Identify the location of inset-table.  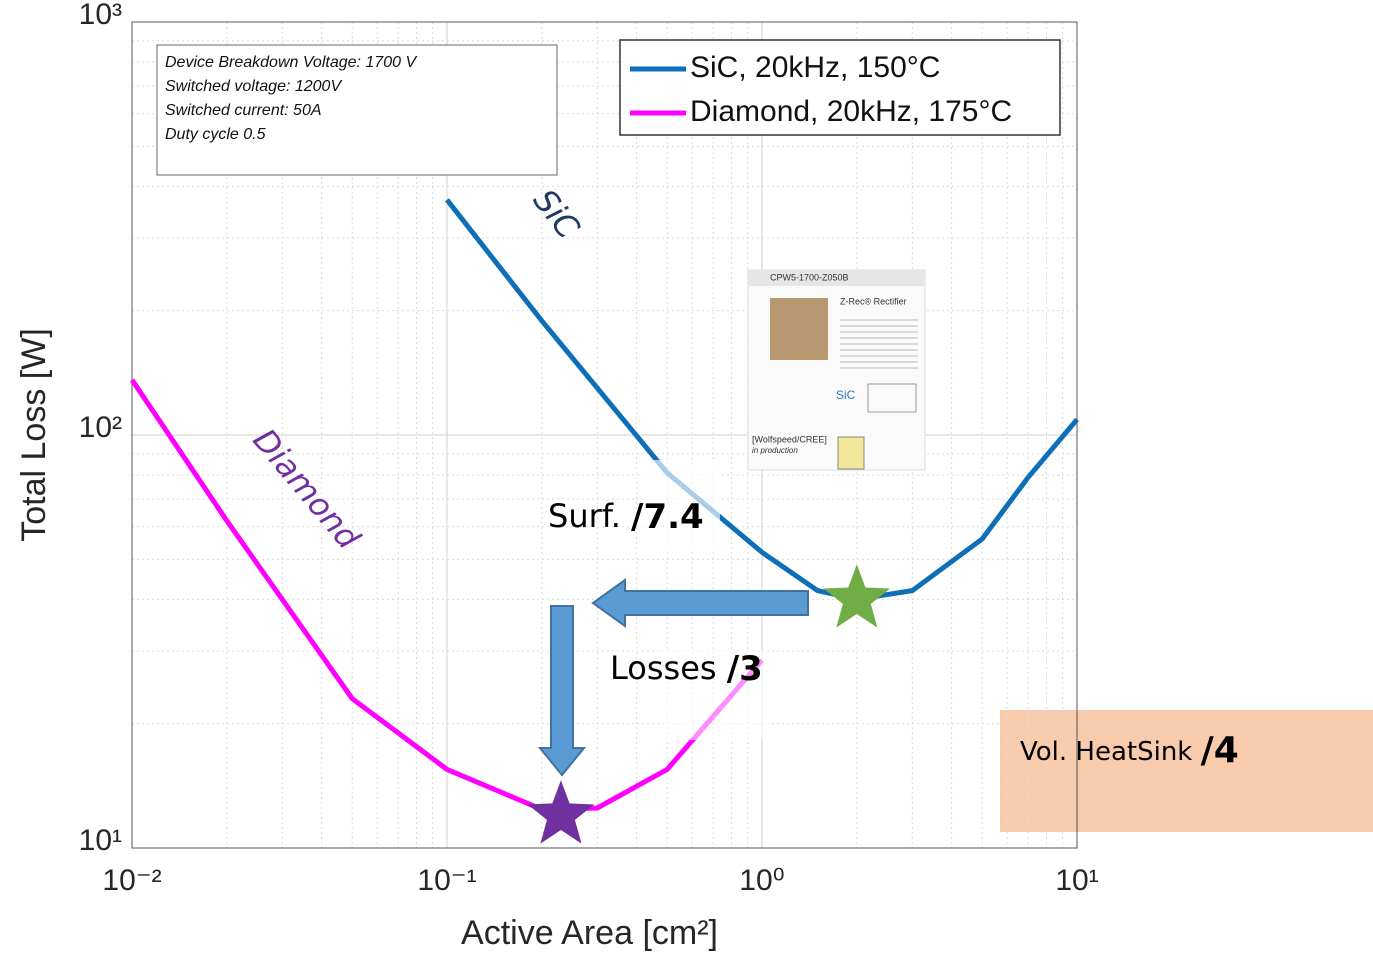
(892, 398).